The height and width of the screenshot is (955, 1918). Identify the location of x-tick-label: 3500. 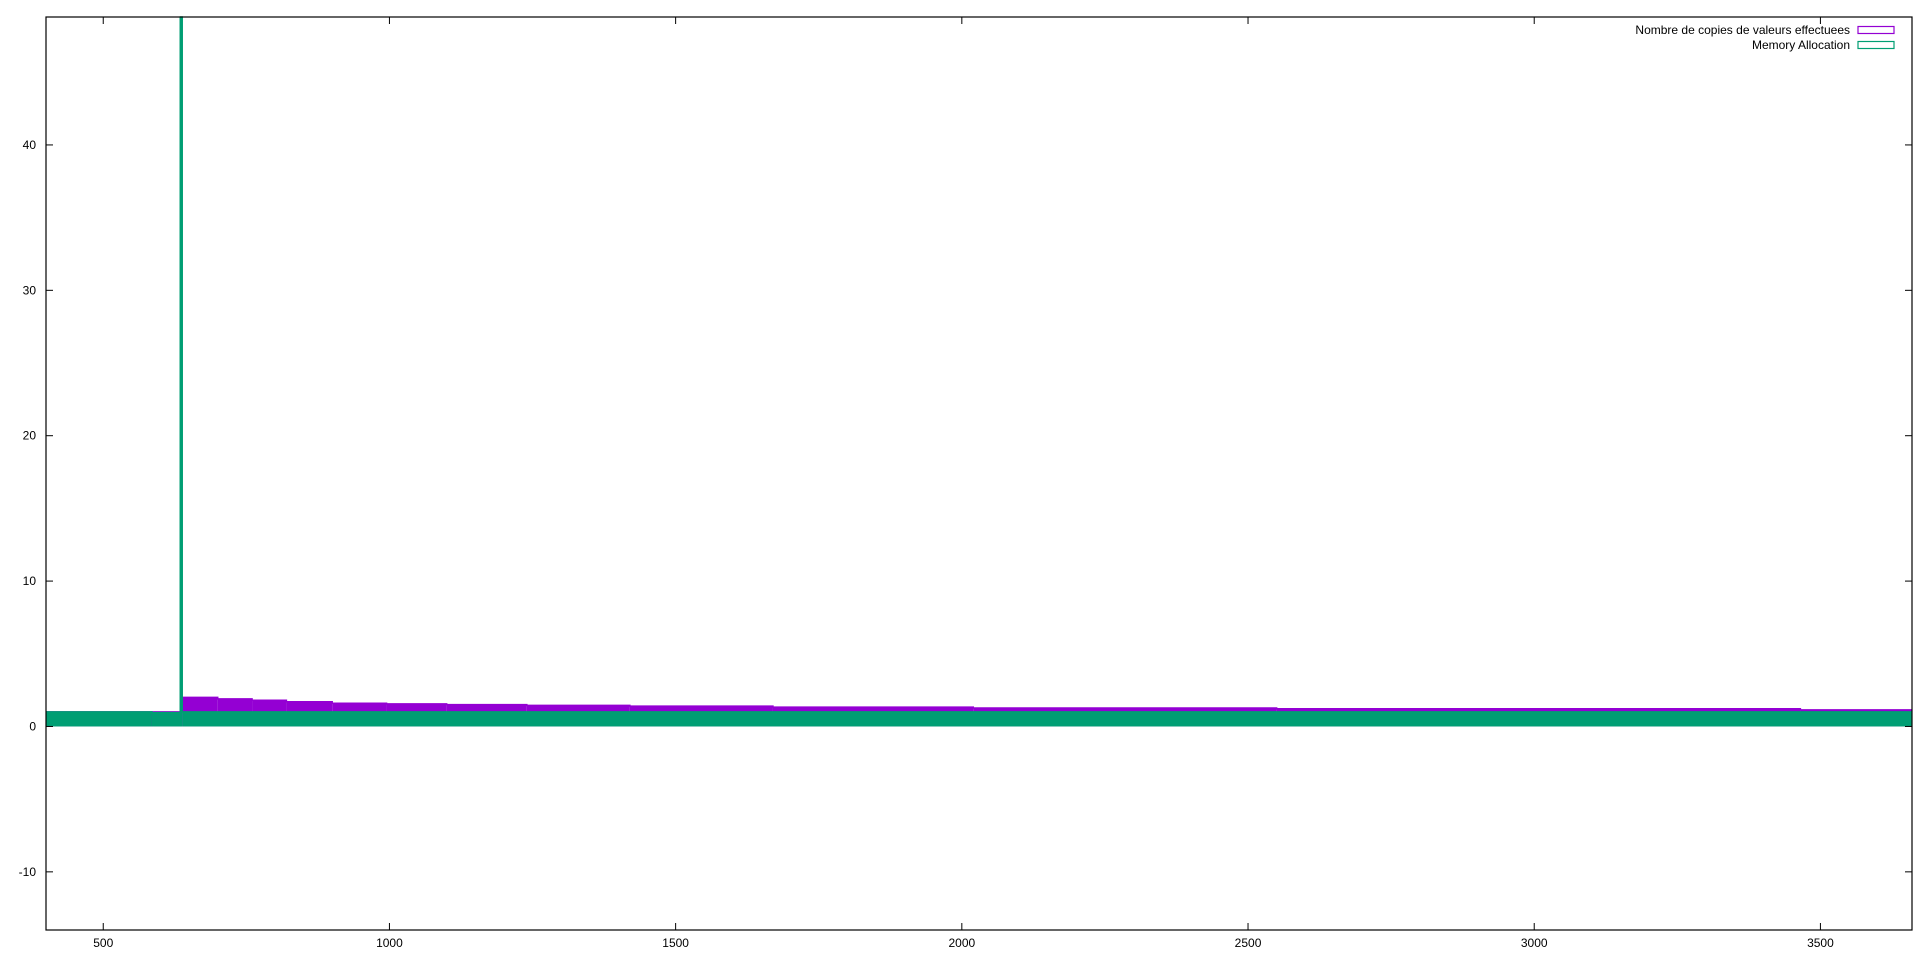
(1820, 943).